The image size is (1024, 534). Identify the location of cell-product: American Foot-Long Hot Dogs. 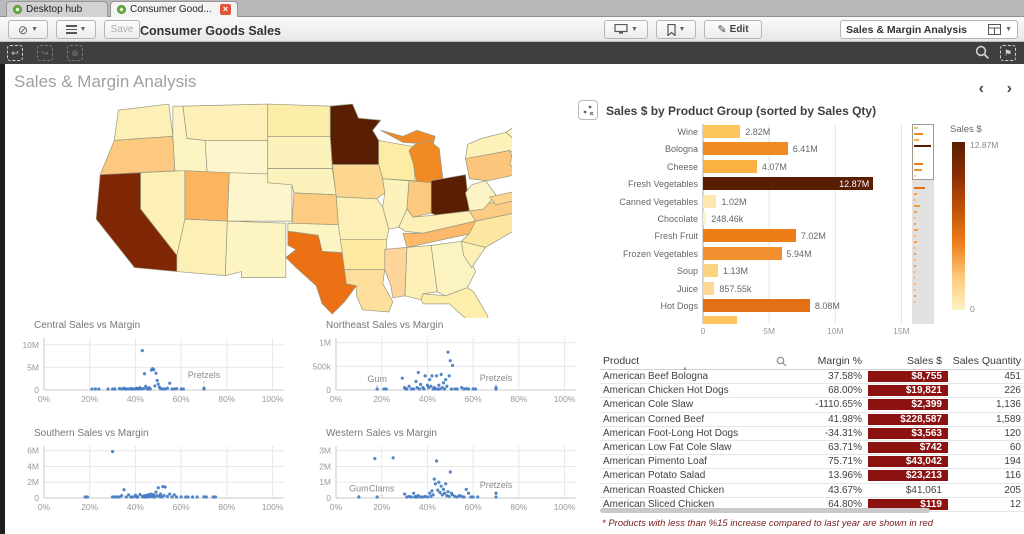
(671, 433).